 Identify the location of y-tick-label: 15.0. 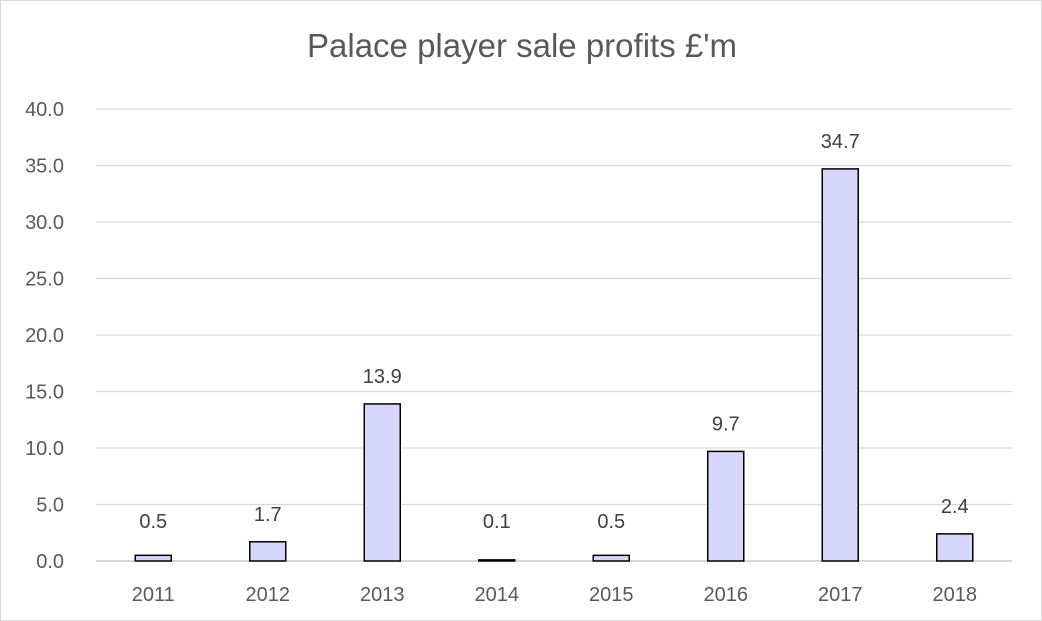
(44, 393).